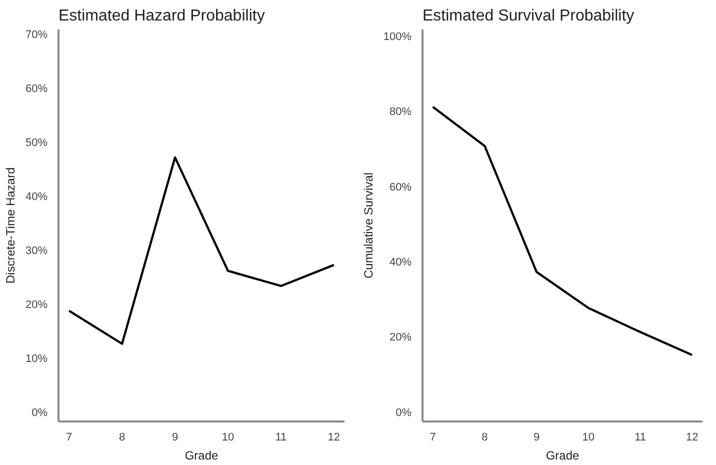 The width and height of the screenshot is (716, 465). I want to click on chart-title: Estimated Hazard Probability, so click(161, 16).